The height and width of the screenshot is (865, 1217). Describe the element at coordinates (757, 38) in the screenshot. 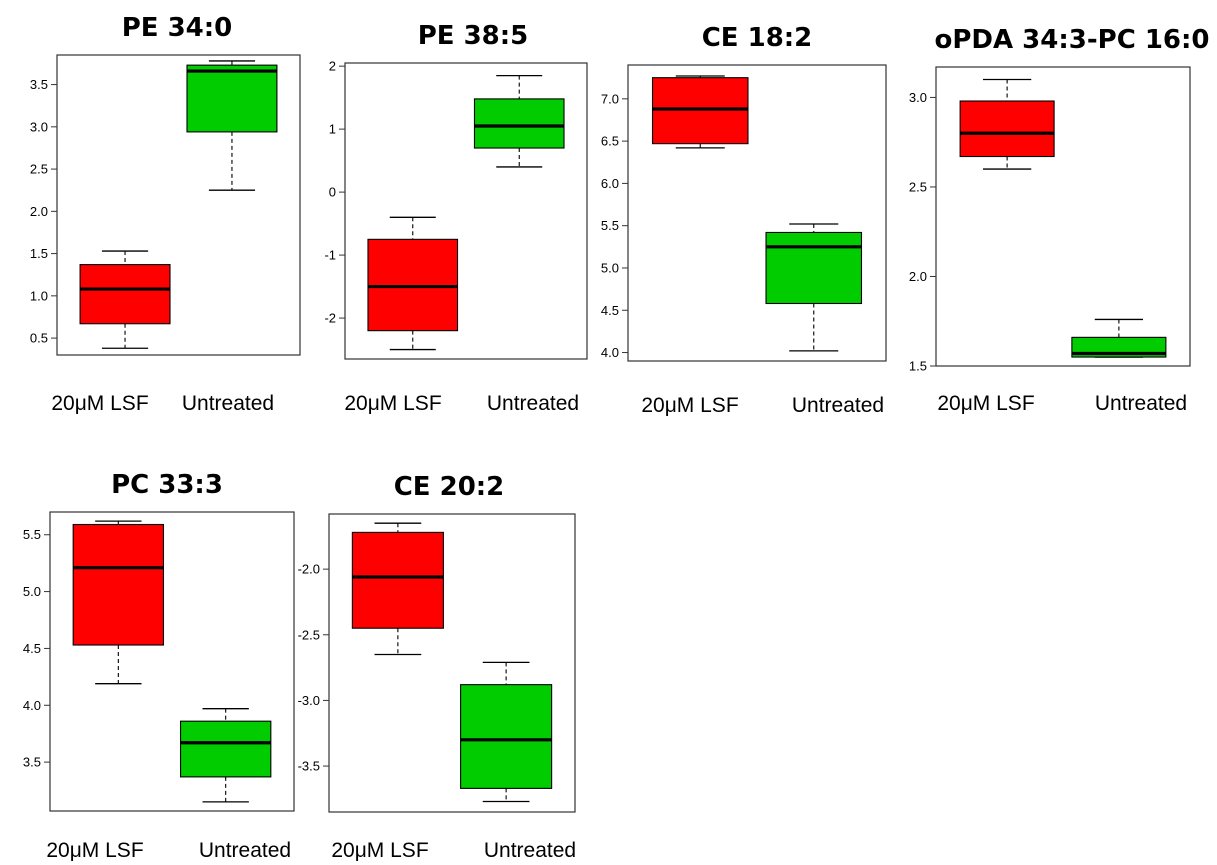

I see `panel-title: CE 18:2` at that location.